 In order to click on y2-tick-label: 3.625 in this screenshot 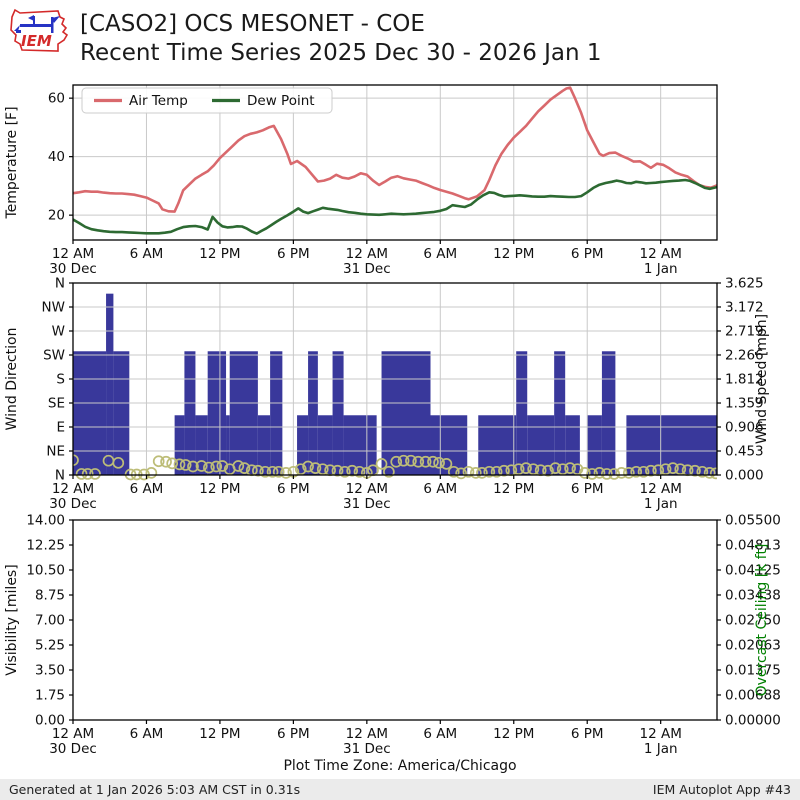, I will do `click(744, 284)`.